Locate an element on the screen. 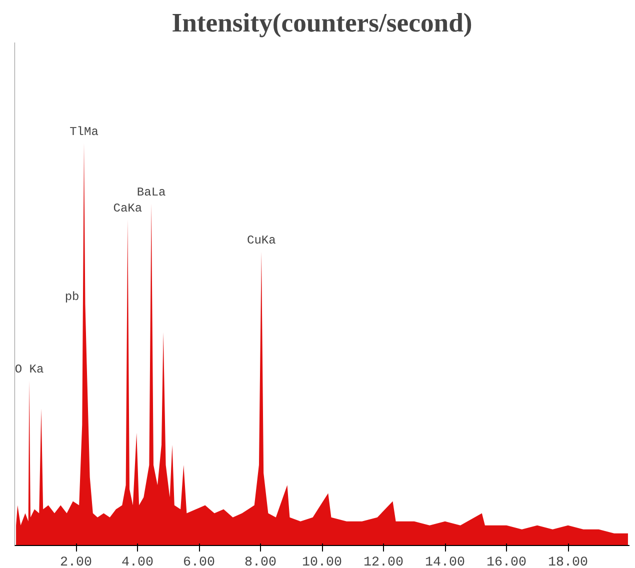 Image resolution: width=635 pixels, height=568 pixels. annotation: O Ka is located at coordinates (29, 369).